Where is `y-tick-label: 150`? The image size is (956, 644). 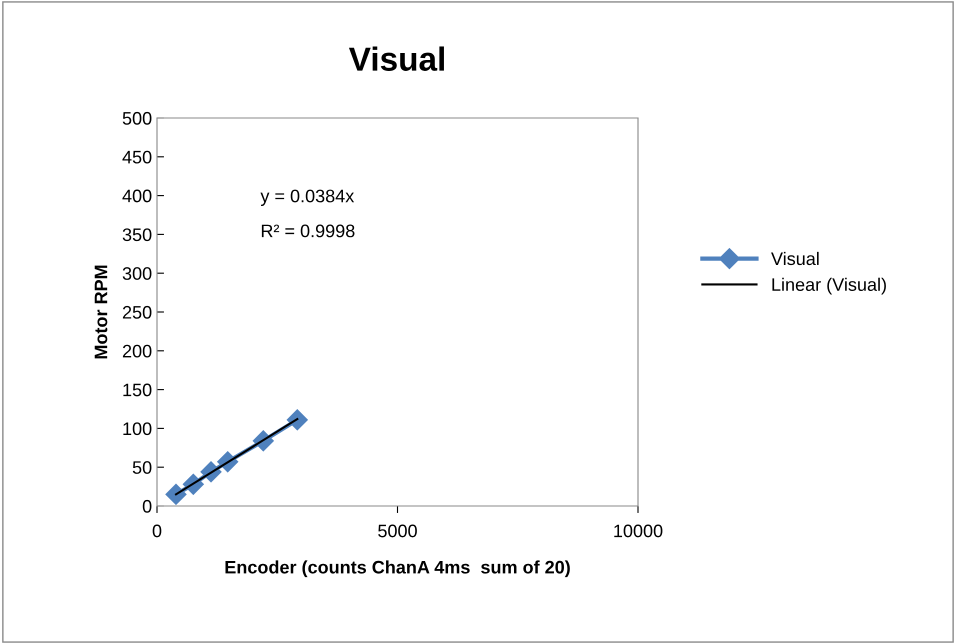
y-tick-label: 150 is located at coordinates (137, 390).